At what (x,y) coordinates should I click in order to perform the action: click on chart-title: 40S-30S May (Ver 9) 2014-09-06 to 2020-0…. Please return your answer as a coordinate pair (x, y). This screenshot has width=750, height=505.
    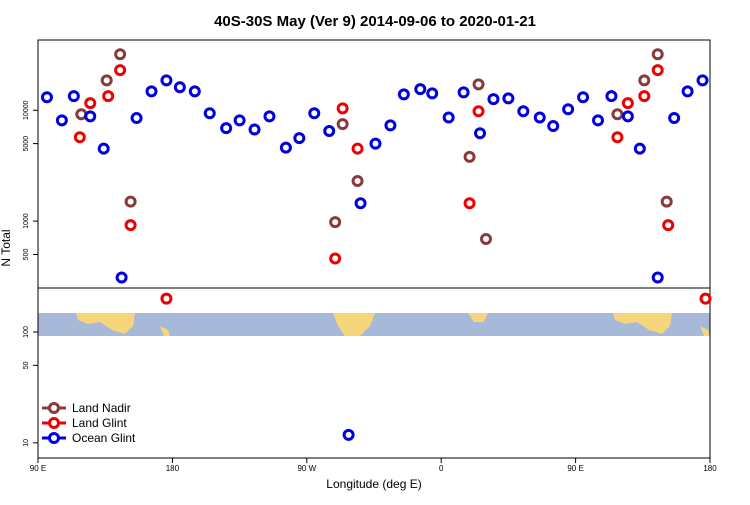
    Looking at the image, I should click on (375, 21).